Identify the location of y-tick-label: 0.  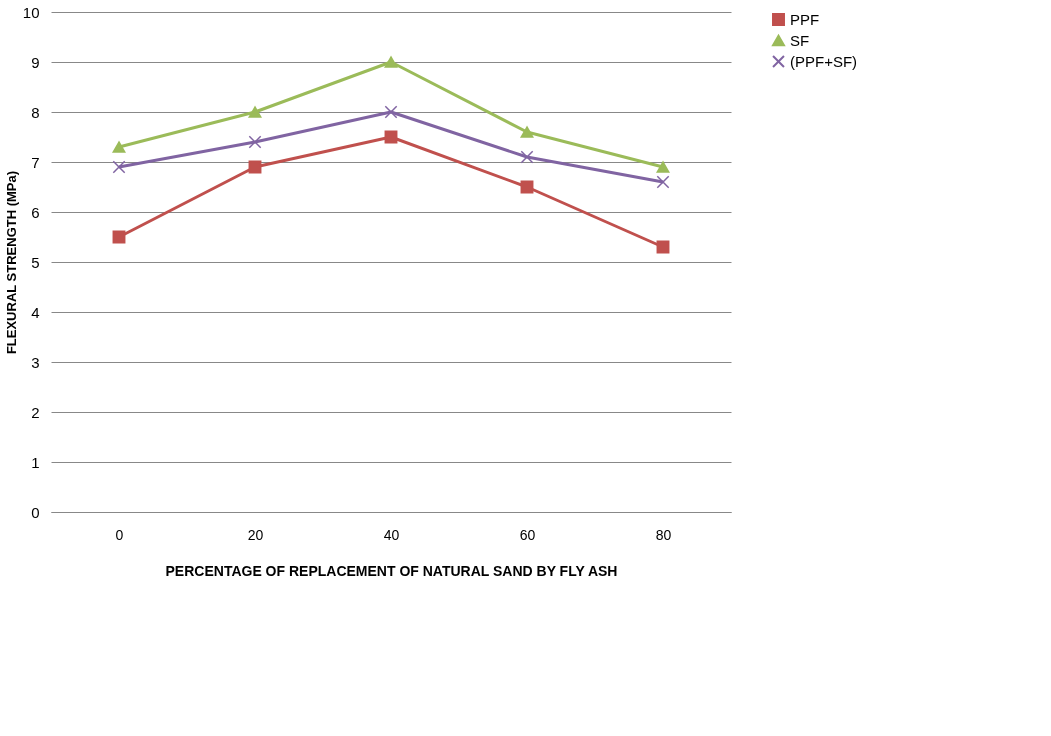
(35, 512).